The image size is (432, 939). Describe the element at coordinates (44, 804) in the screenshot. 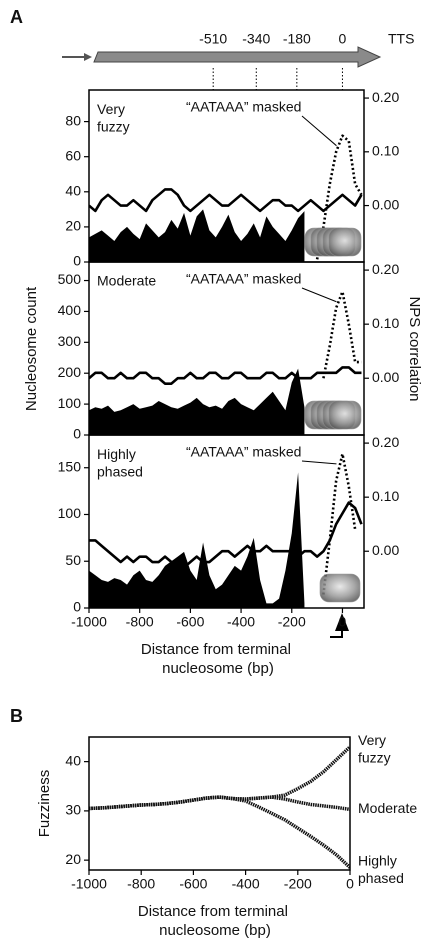

I see `y-axis-label: Fuzziness` at that location.